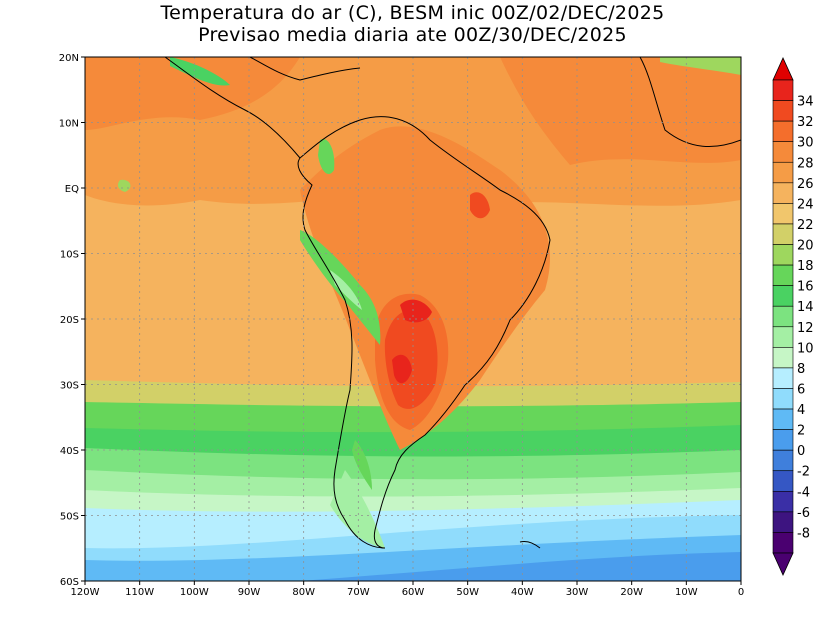 The height and width of the screenshot is (637, 825). I want to click on y-tick-label: 60S, so click(69, 582).